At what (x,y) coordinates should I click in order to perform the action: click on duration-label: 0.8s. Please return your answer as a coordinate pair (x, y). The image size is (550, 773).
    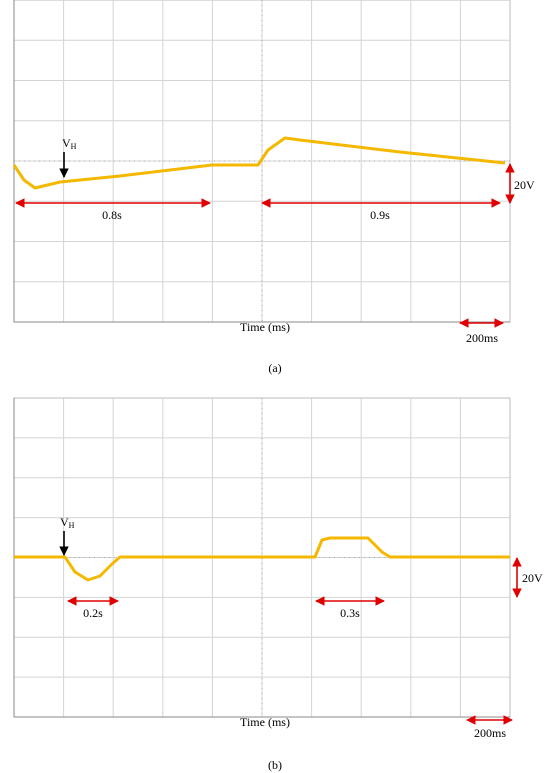
    Looking at the image, I should click on (112, 215).